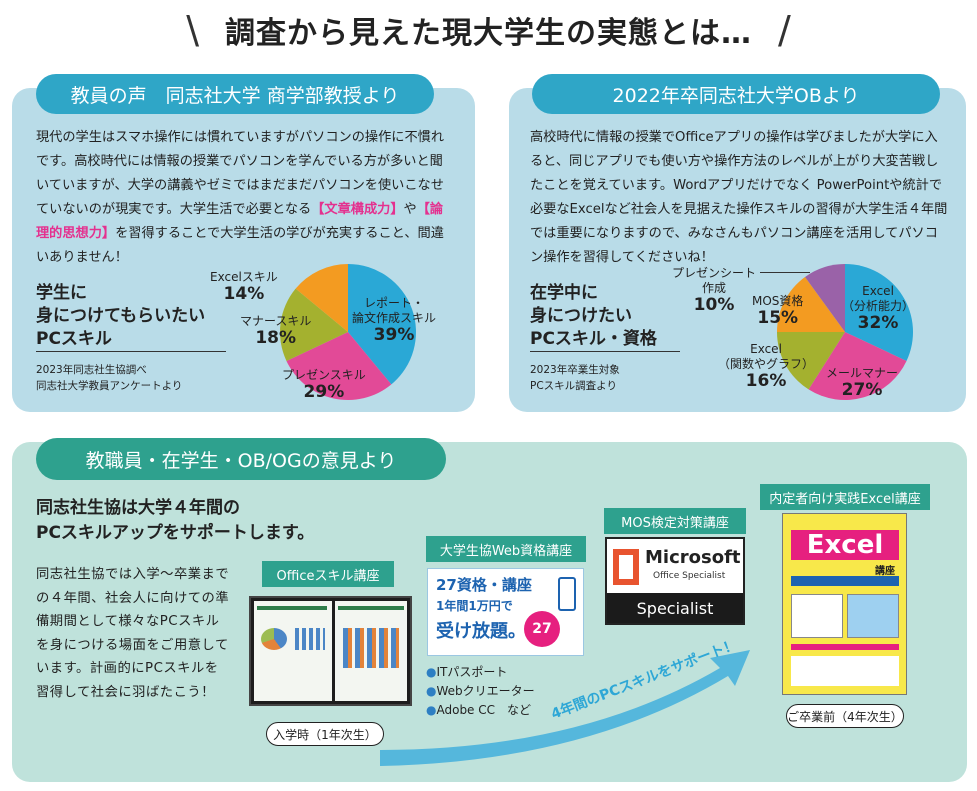  Describe the element at coordinates (505, 612) in the screenshot. I see `web-course-banner: 27資格・講座 1年間1万円で 受け放題。 27` at that location.